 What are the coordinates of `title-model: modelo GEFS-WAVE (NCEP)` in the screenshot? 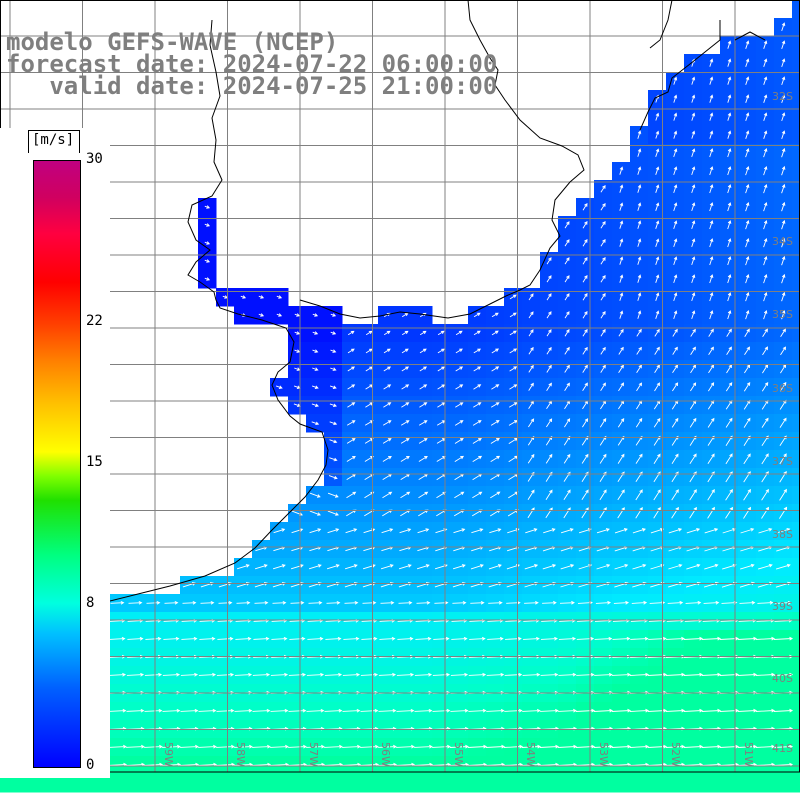 It's located at (172, 42).